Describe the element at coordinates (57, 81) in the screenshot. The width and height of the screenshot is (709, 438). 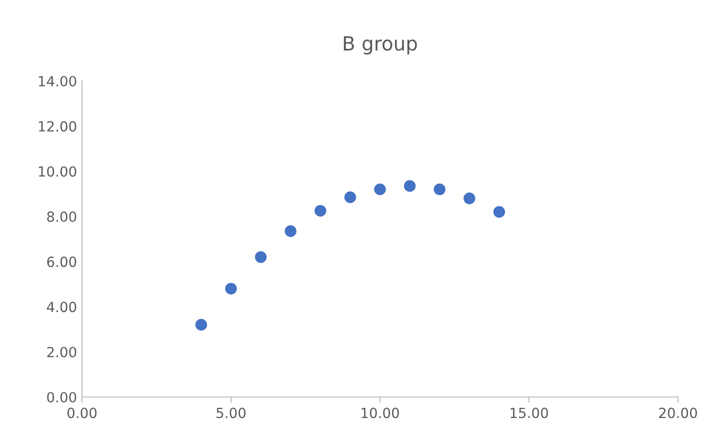
I see `y-tick-label: 14.00` at that location.